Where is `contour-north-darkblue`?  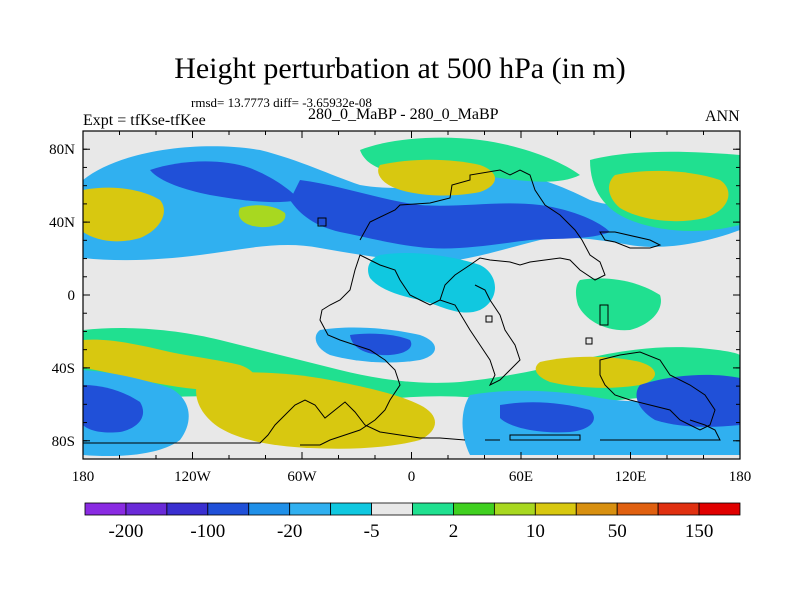
contour-north-darkblue is located at coordinates (450, 214).